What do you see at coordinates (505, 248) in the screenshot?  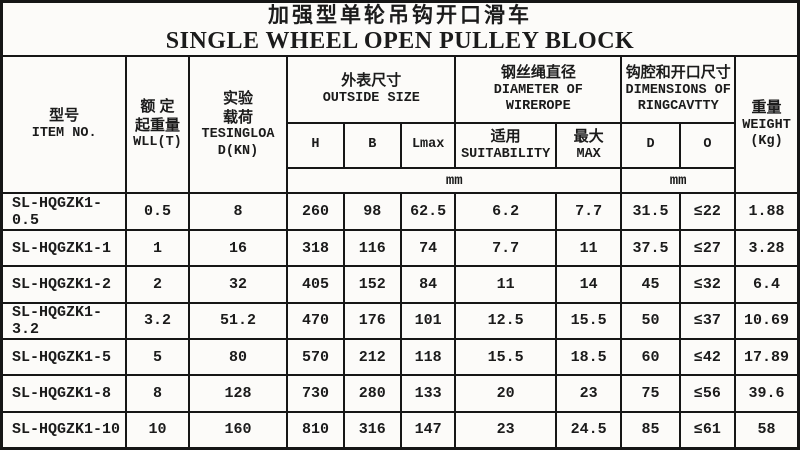 I see `cell-rope-suitability: 7.7` at bounding box center [505, 248].